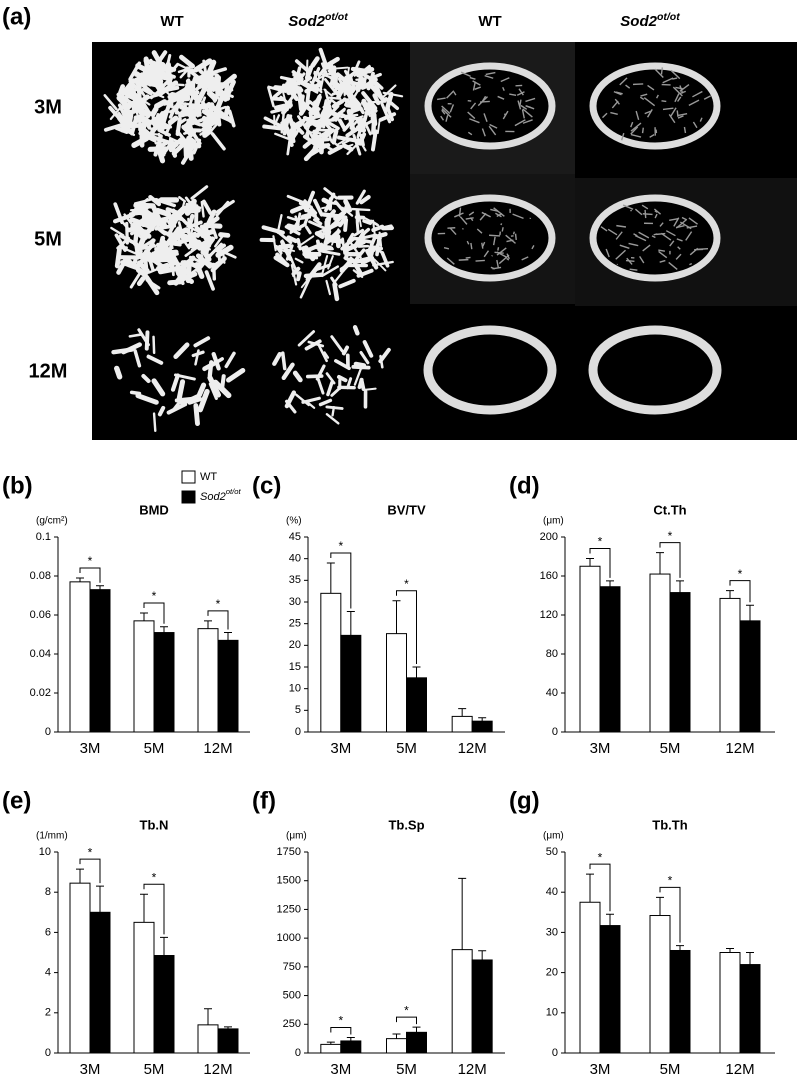 The height and width of the screenshot is (1077, 797). I want to click on cross-section, so click(490, 238).